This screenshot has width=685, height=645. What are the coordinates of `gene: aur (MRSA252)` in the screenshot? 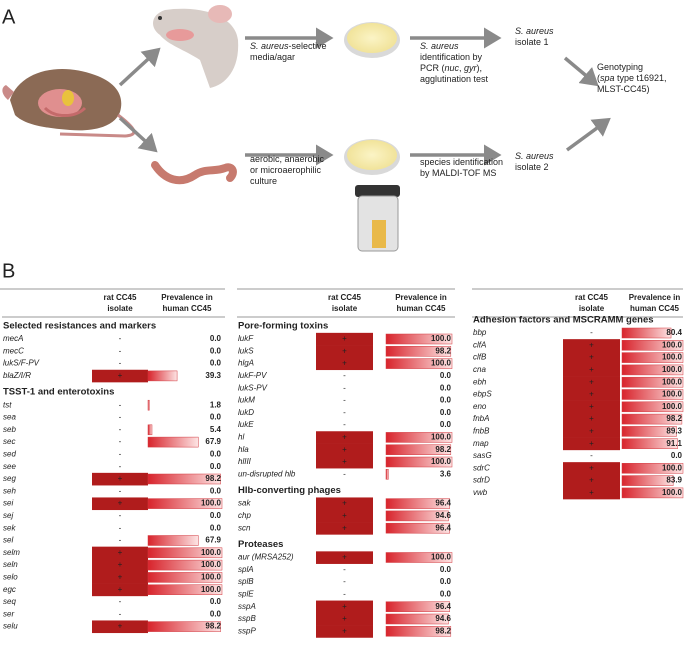 It's located at (266, 557).